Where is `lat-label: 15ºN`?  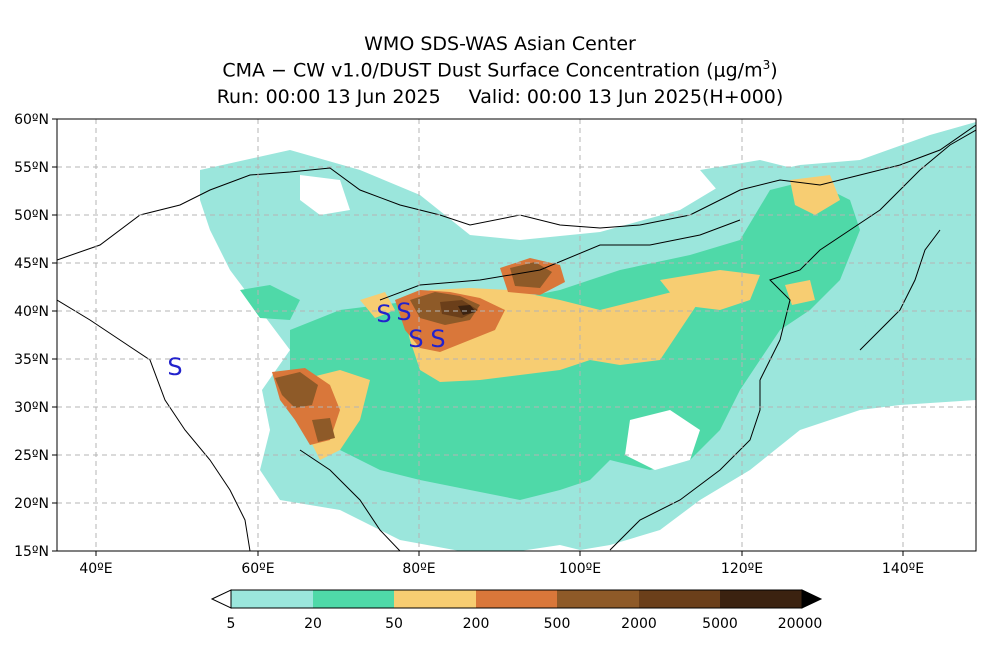
lat-label: 15ºN is located at coordinates (31, 552).